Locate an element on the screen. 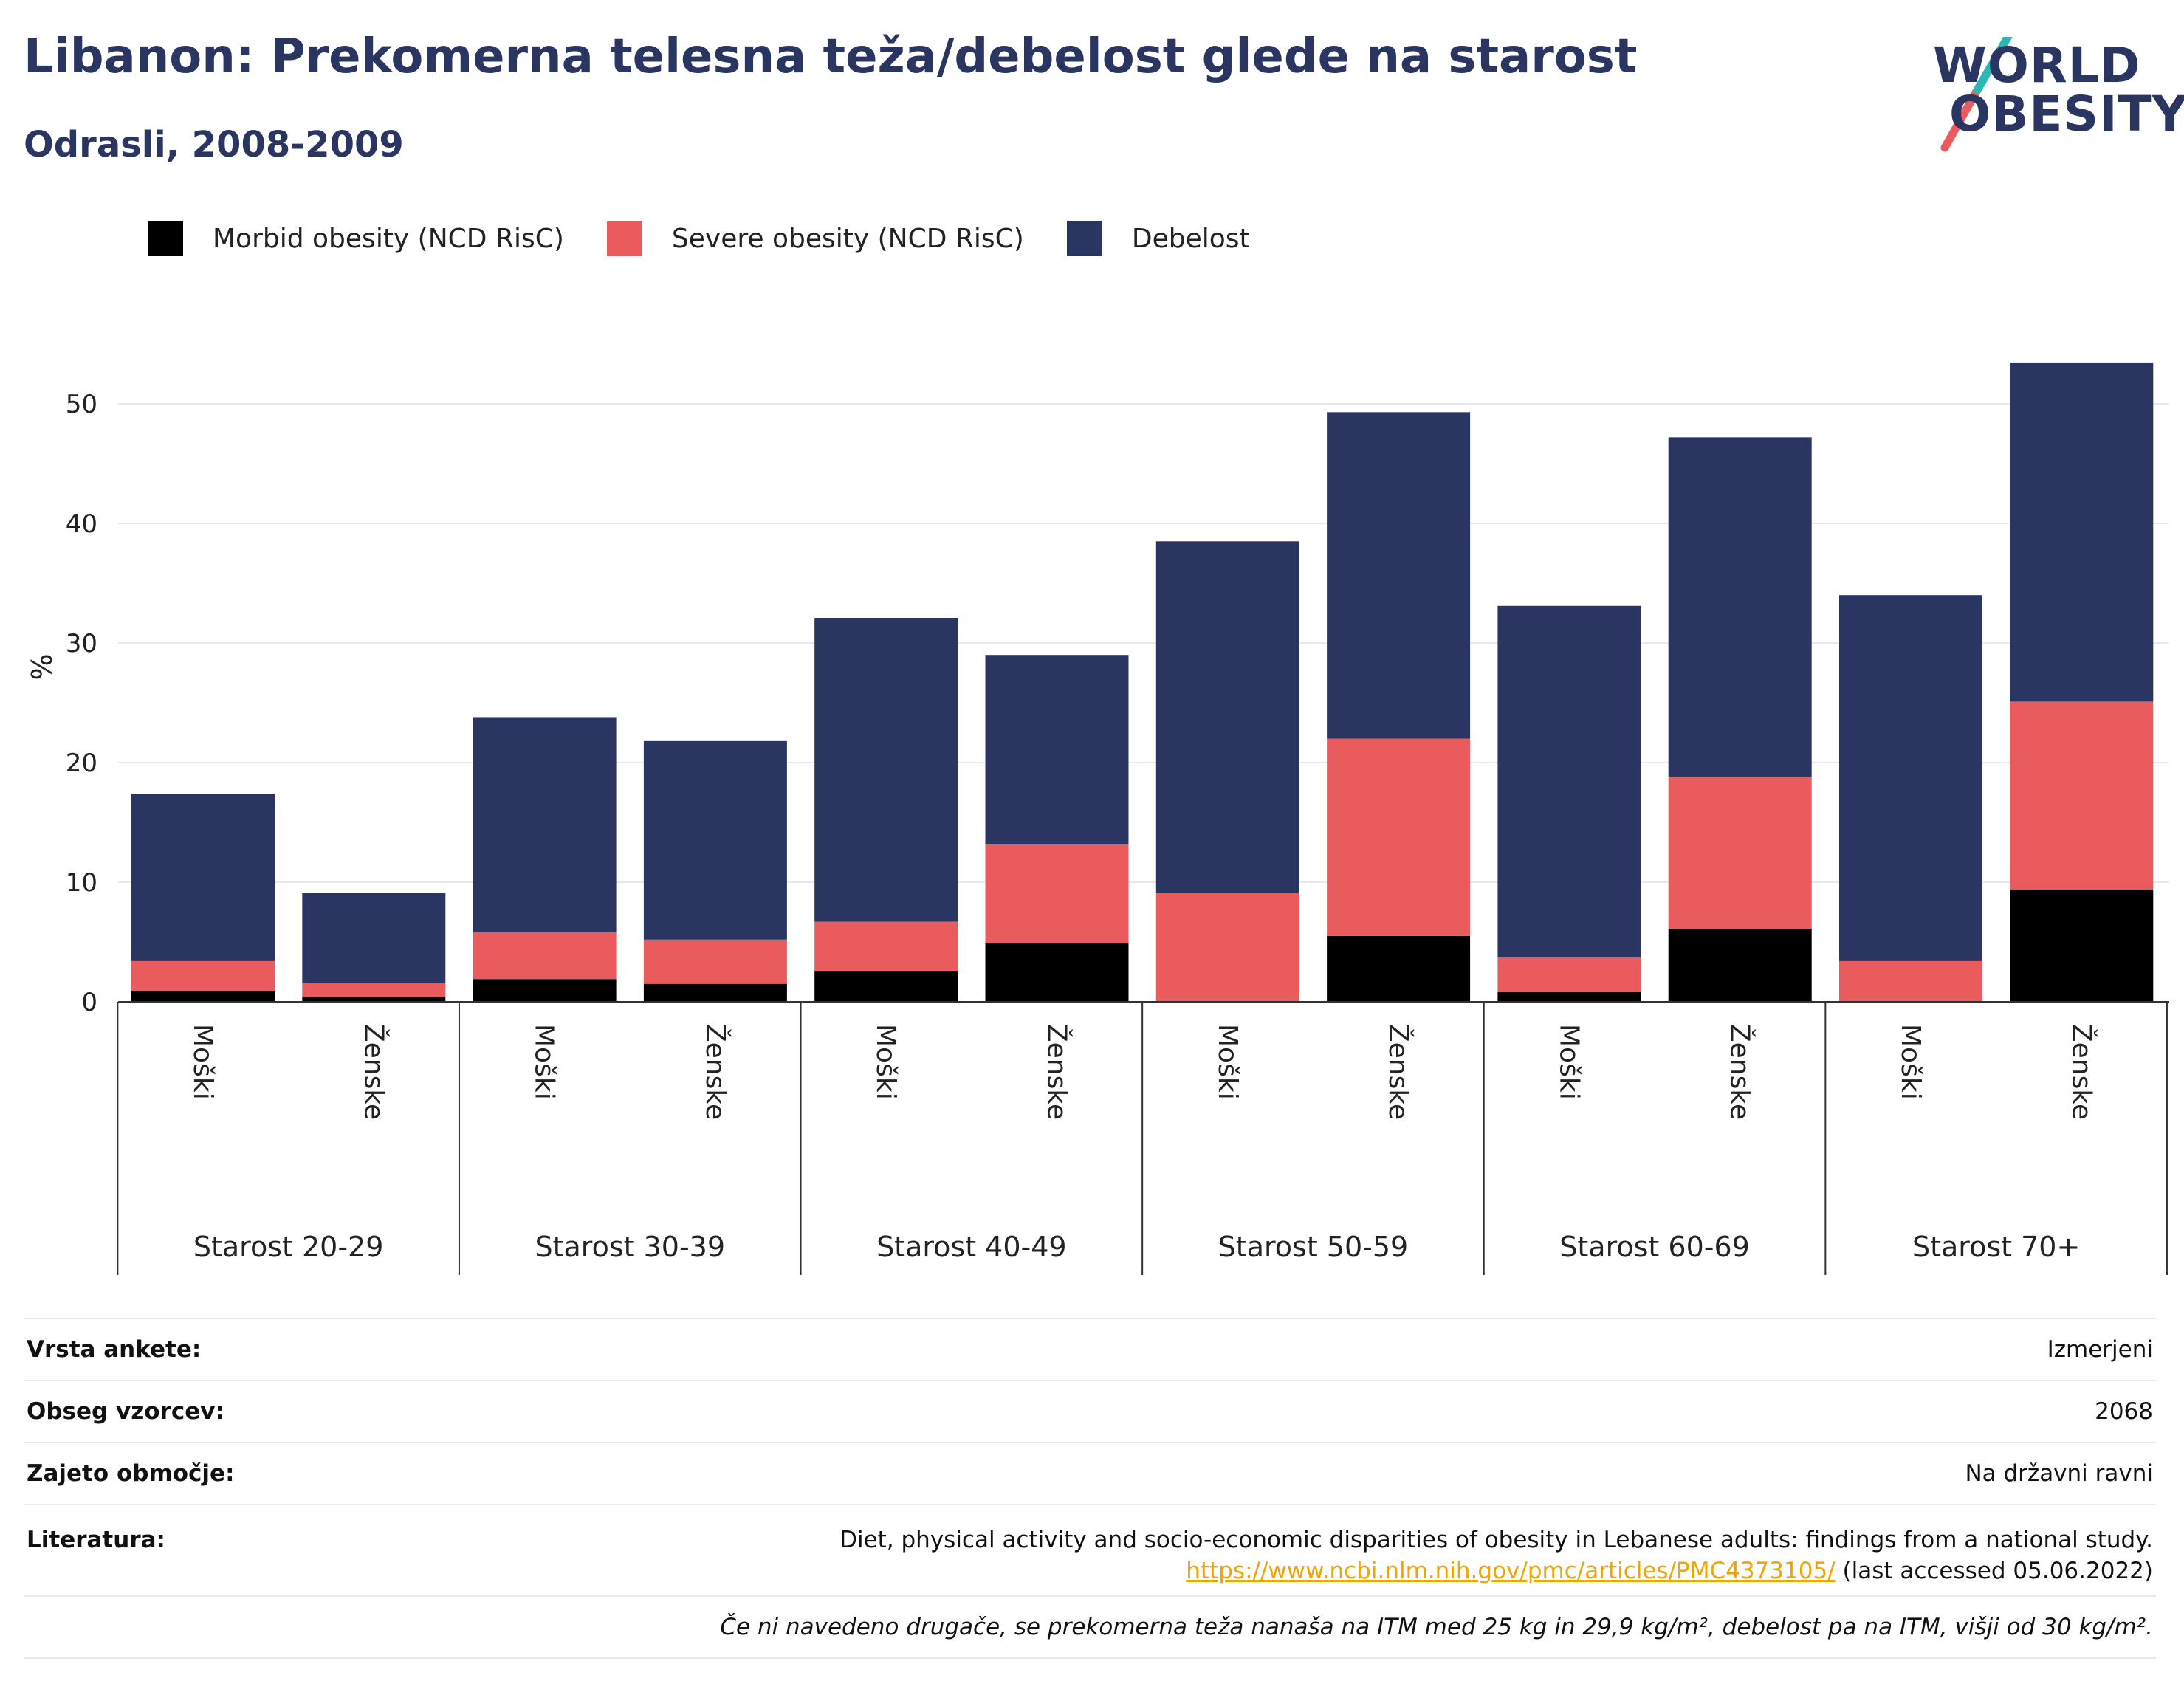  group-label: Starost 60-69 is located at coordinates (1654, 1247).